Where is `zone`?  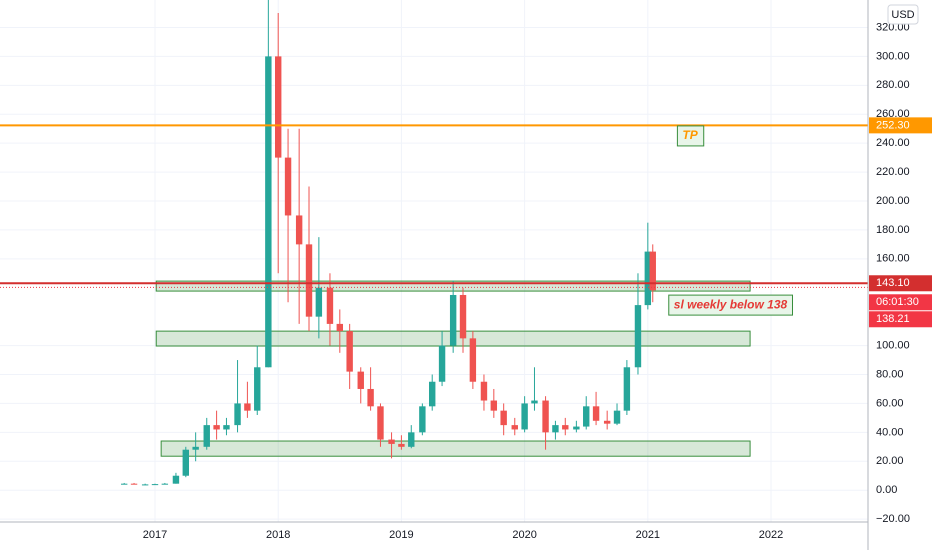 zone is located at coordinates (455, 448).